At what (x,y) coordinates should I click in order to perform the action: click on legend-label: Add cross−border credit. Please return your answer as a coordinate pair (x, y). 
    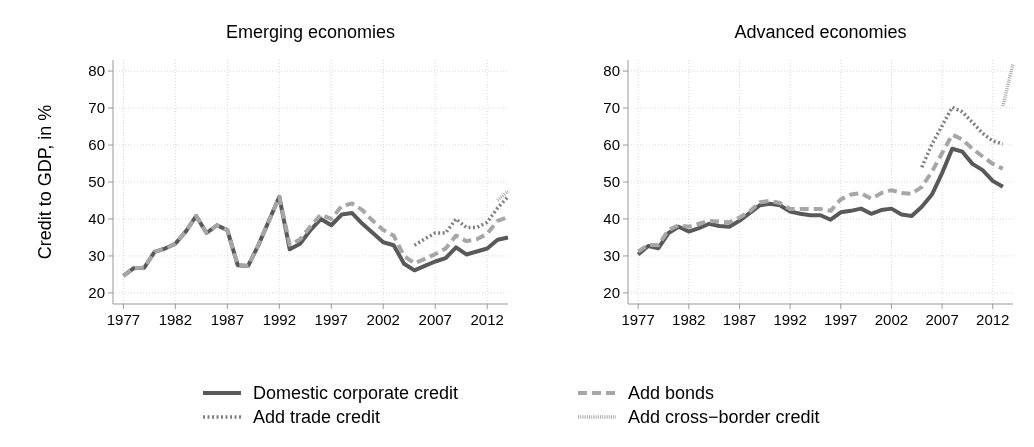
    Looking at the image, I should click on (724, 417).